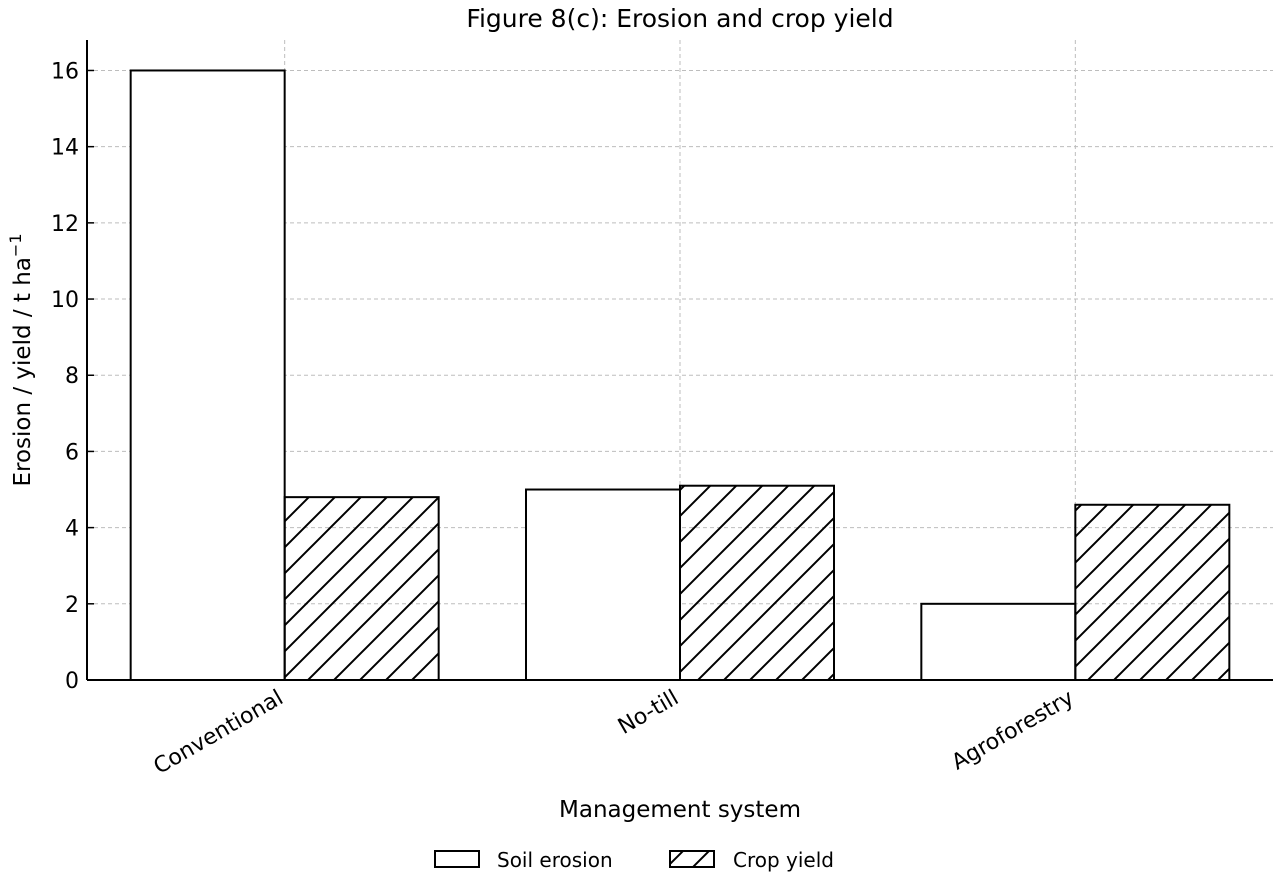  I want to click on y-tick-label: 16, so click(65, 71).